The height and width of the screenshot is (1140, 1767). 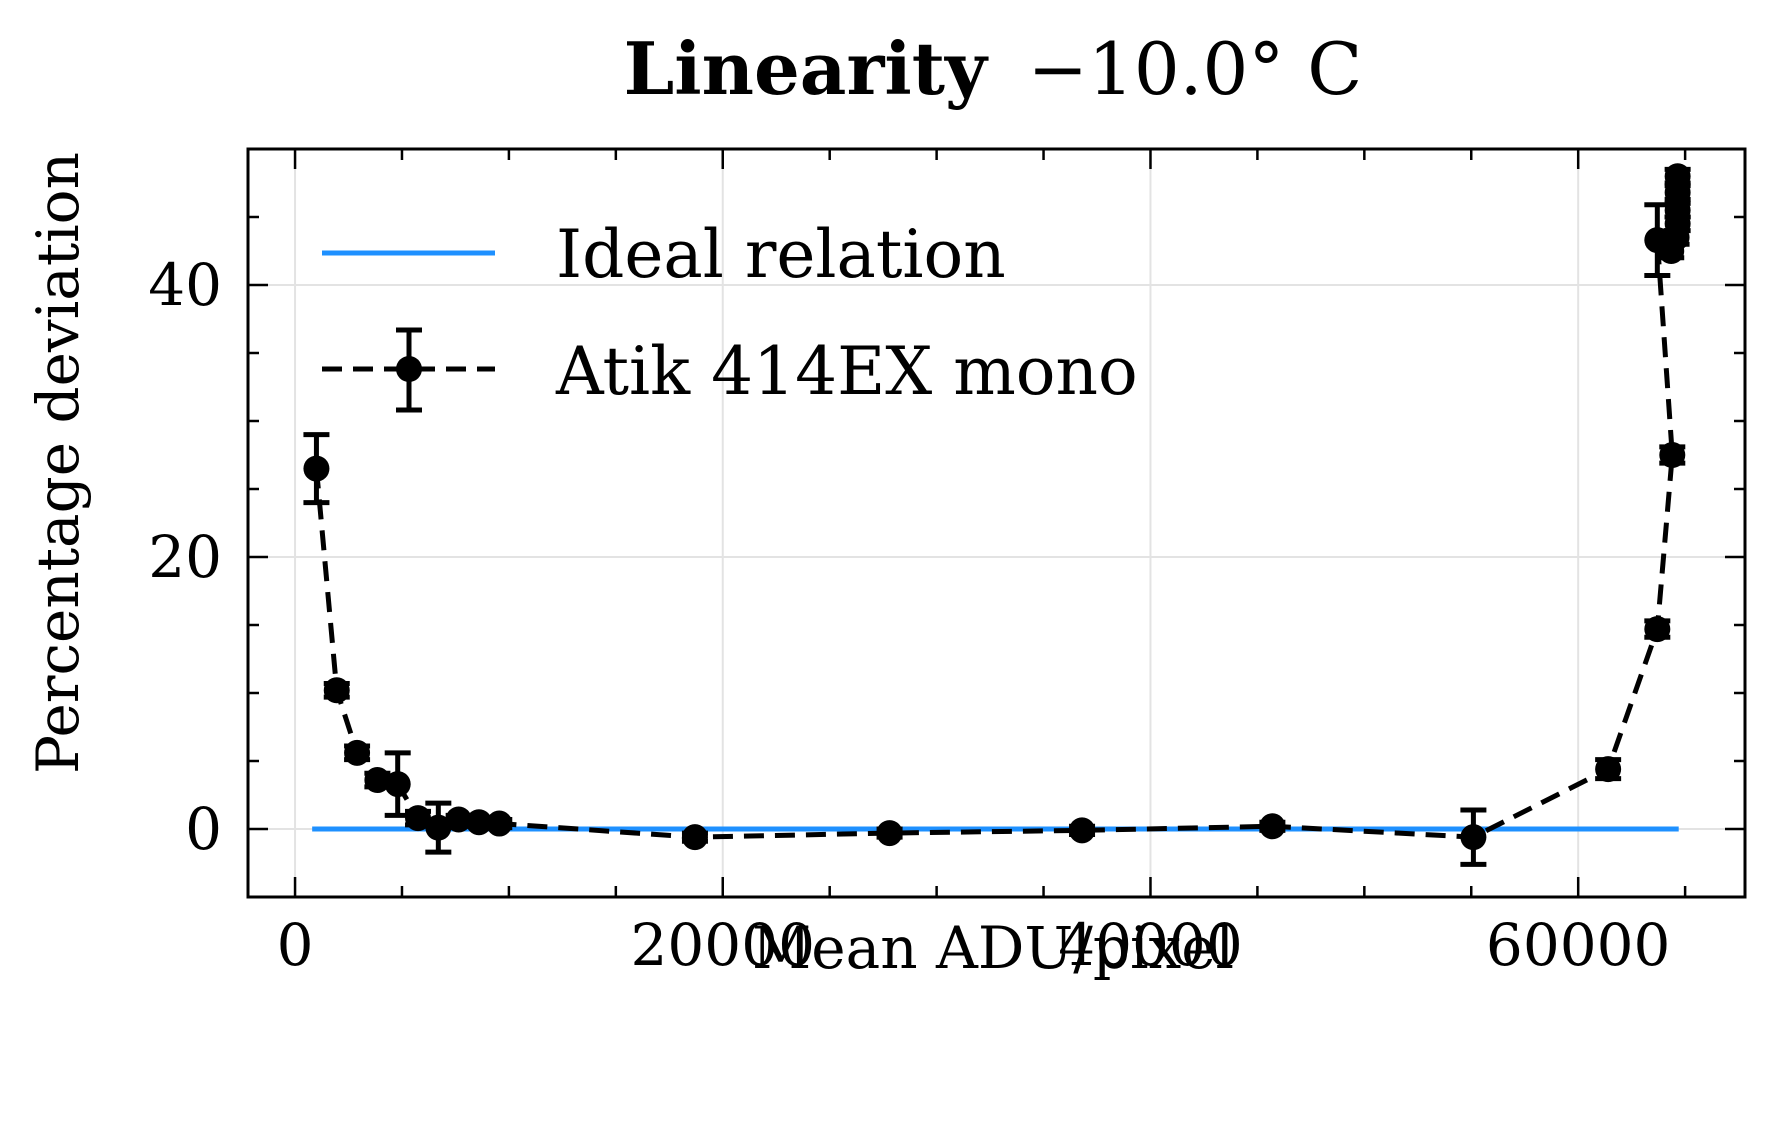 What do you see at coordinates (1195, 69) in the screenshot?
I see `chart-title-rest: −10.0° C` at bounding box center [1195, 69].